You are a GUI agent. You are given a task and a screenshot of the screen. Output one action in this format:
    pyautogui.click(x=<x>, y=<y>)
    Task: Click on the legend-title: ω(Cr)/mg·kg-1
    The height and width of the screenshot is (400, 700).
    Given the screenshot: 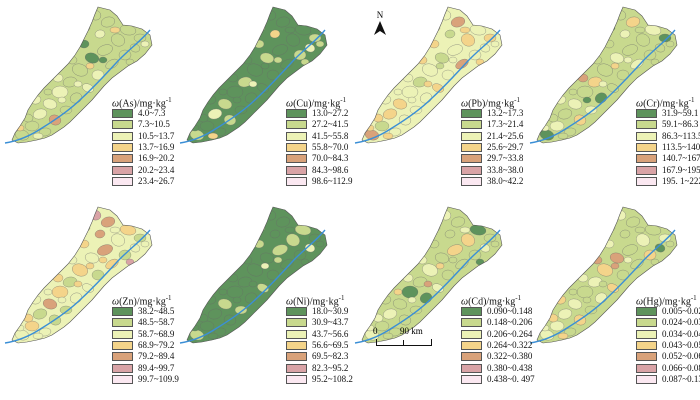 What is the action you would take?
    pyautogui.click(x=668, y=102)
    